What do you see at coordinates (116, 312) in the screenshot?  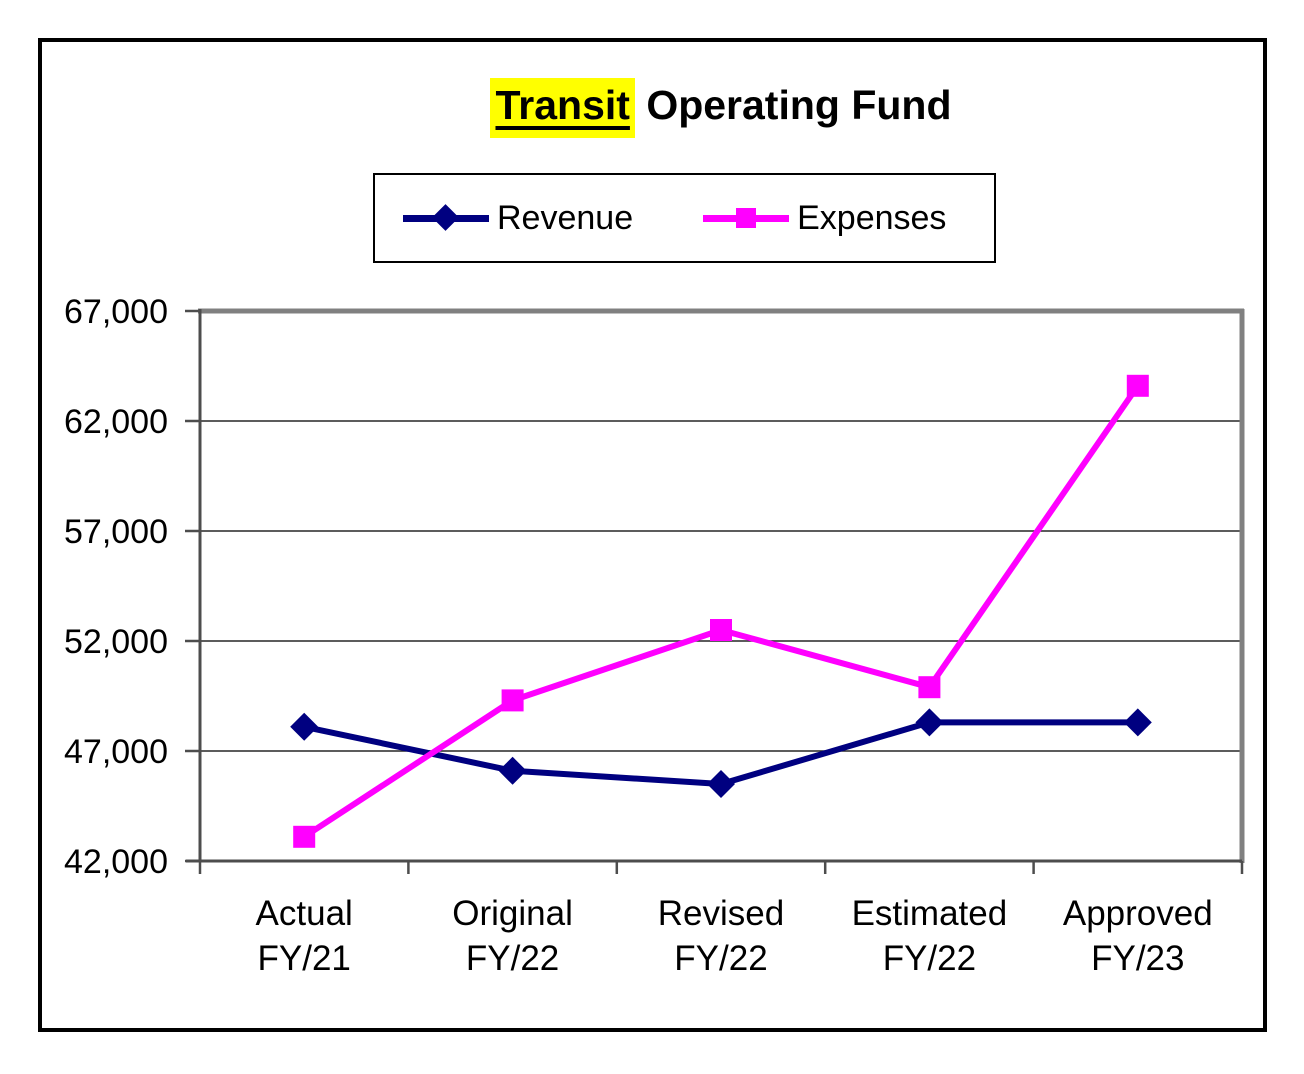 I see `y-axis-tick-label: 67,000` at bounding box center [116, 312].